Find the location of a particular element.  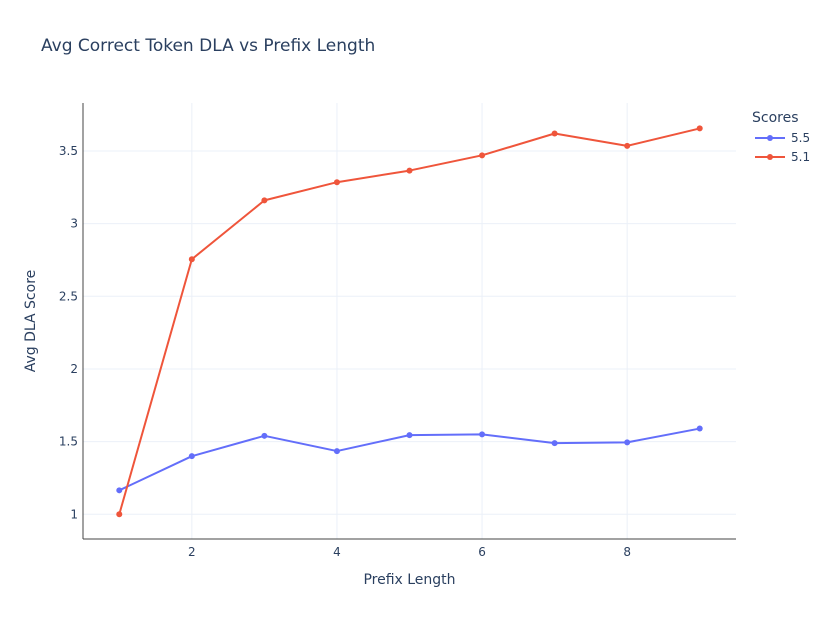

legend-label: 5.1 is located at coordinates (800, 157).